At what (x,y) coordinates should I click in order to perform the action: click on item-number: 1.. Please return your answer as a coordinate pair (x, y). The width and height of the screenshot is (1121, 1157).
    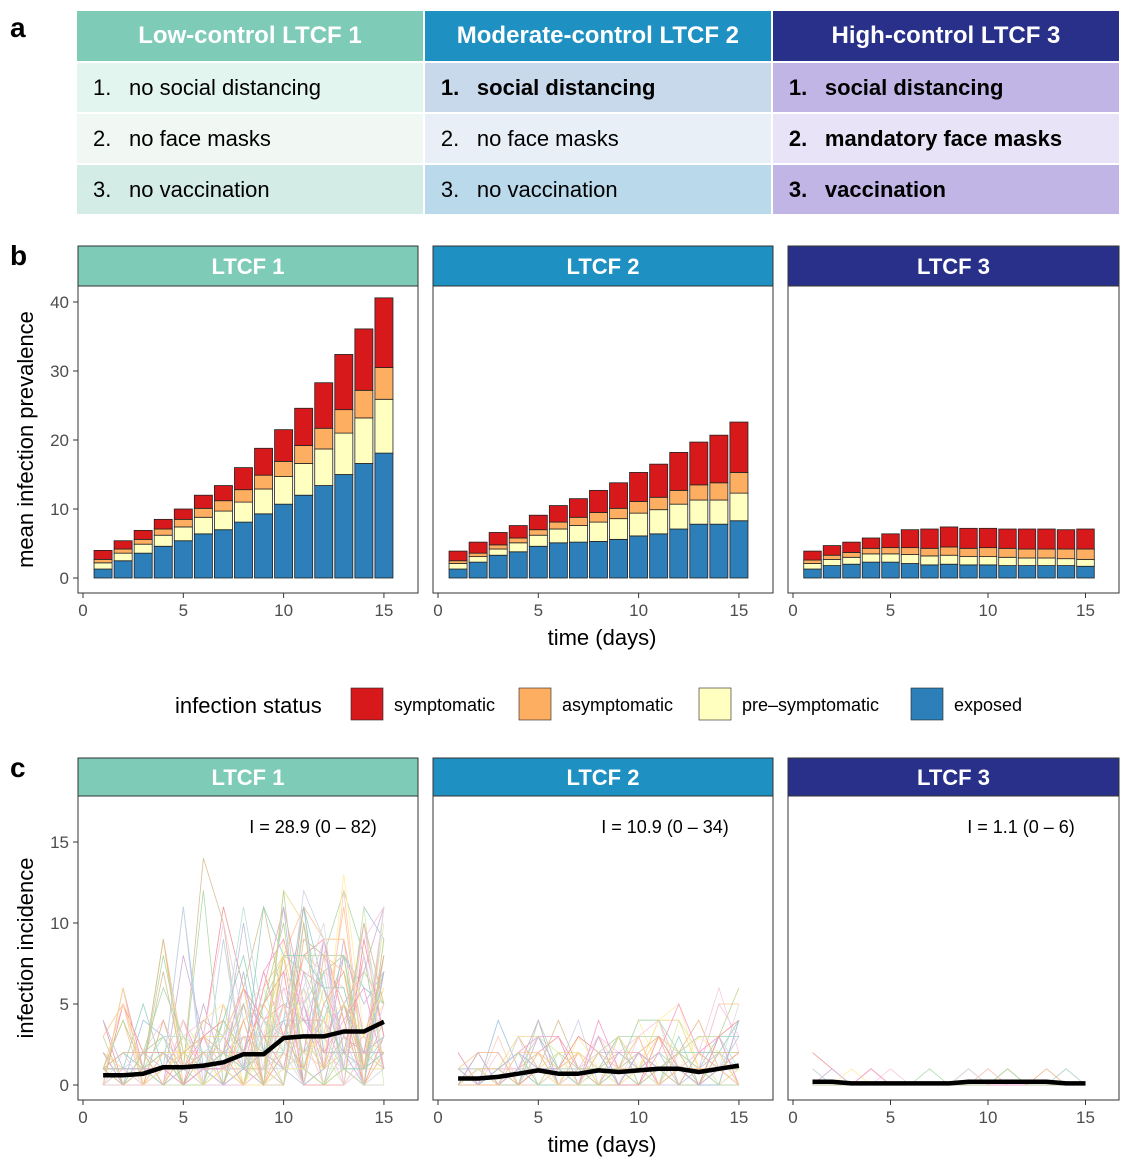
    Looking at the image, I should click on (450, 87).